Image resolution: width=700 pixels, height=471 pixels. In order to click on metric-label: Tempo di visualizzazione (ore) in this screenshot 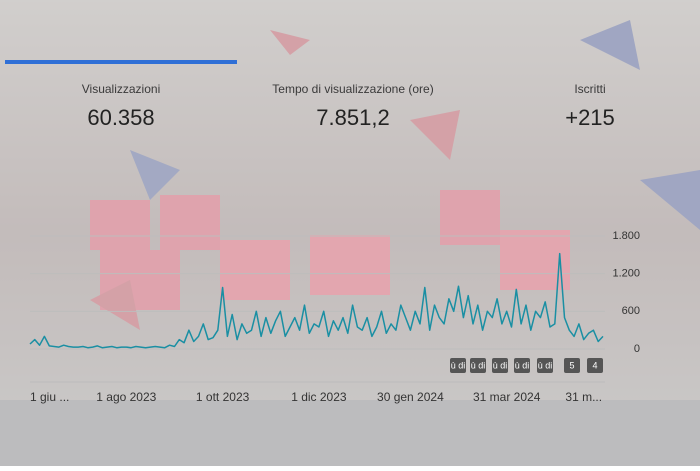, I will do `click(352, 89)`.